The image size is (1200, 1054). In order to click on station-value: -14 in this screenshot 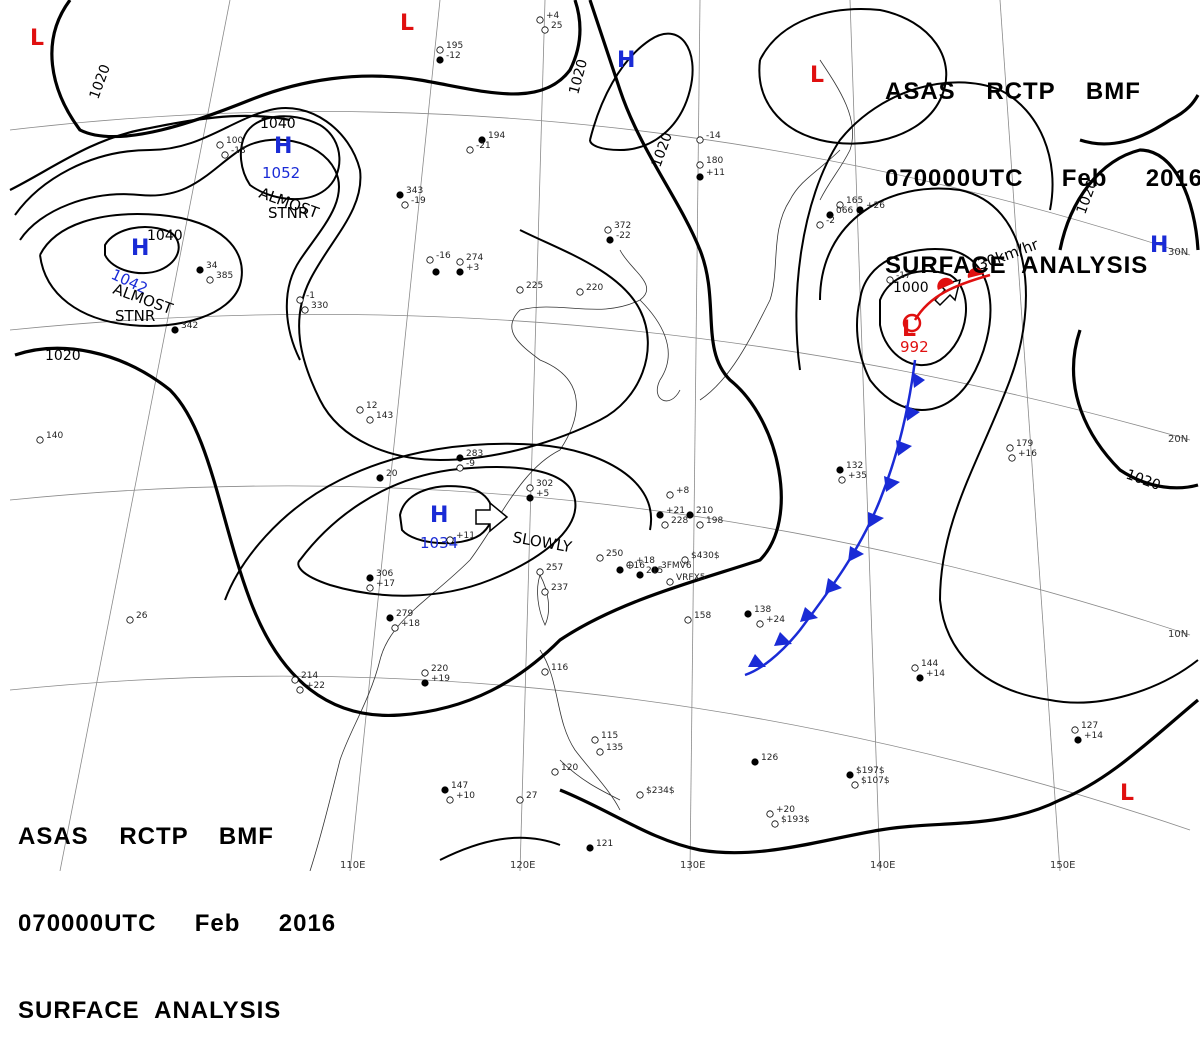, I will do `click(713, 136)`.